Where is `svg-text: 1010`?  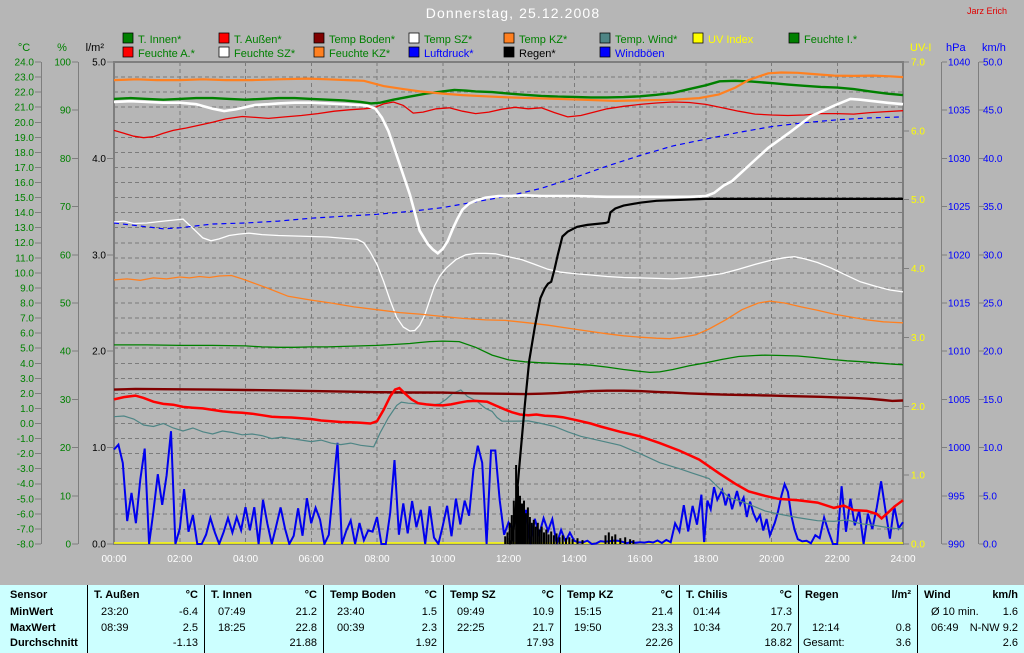
svg-text: 1010 is located at coordinates (959, 352).